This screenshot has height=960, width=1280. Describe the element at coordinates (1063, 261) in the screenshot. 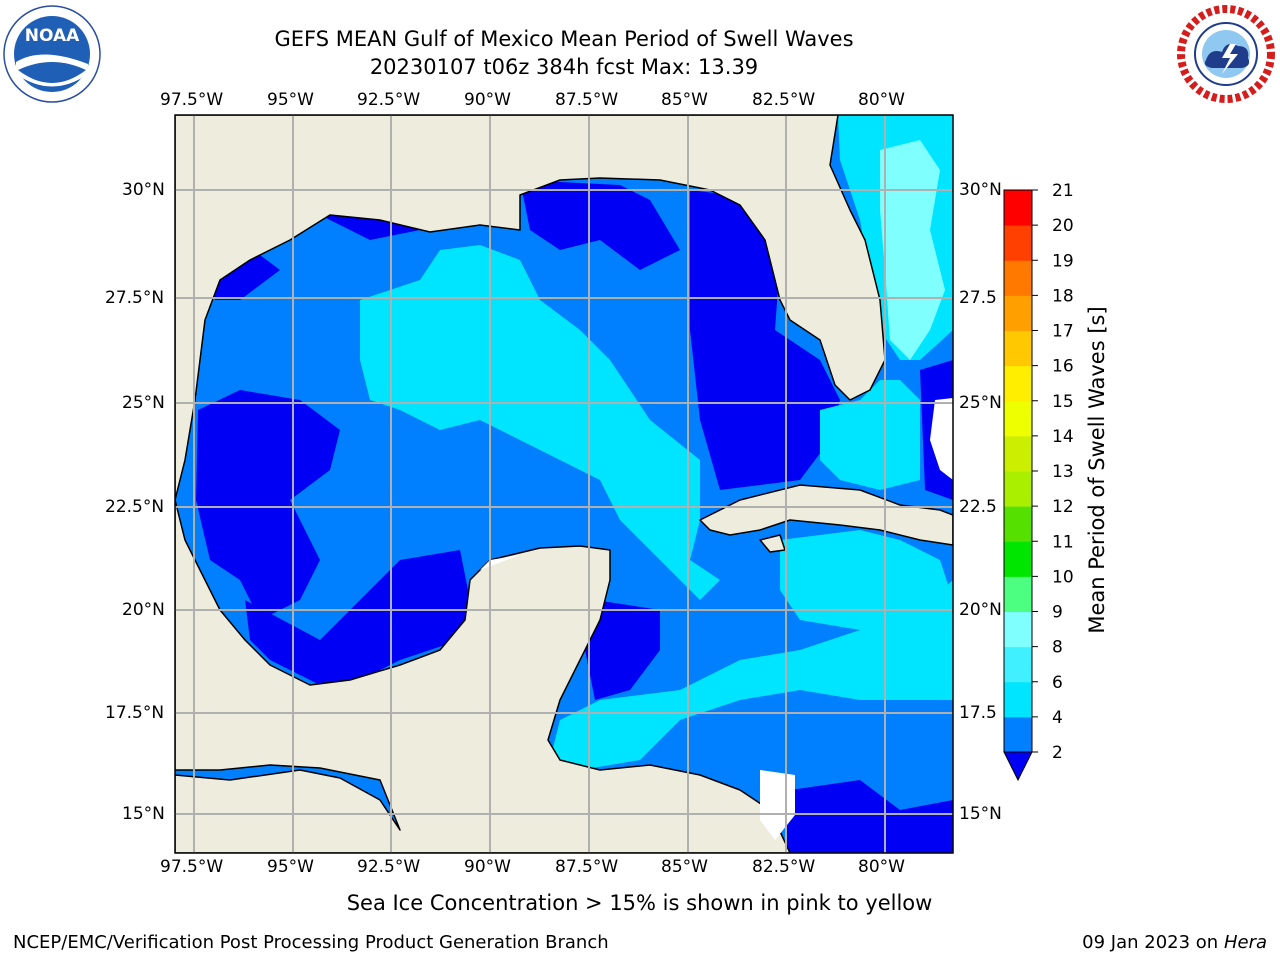

I see `colorbar-tick-label: 19` at that location.